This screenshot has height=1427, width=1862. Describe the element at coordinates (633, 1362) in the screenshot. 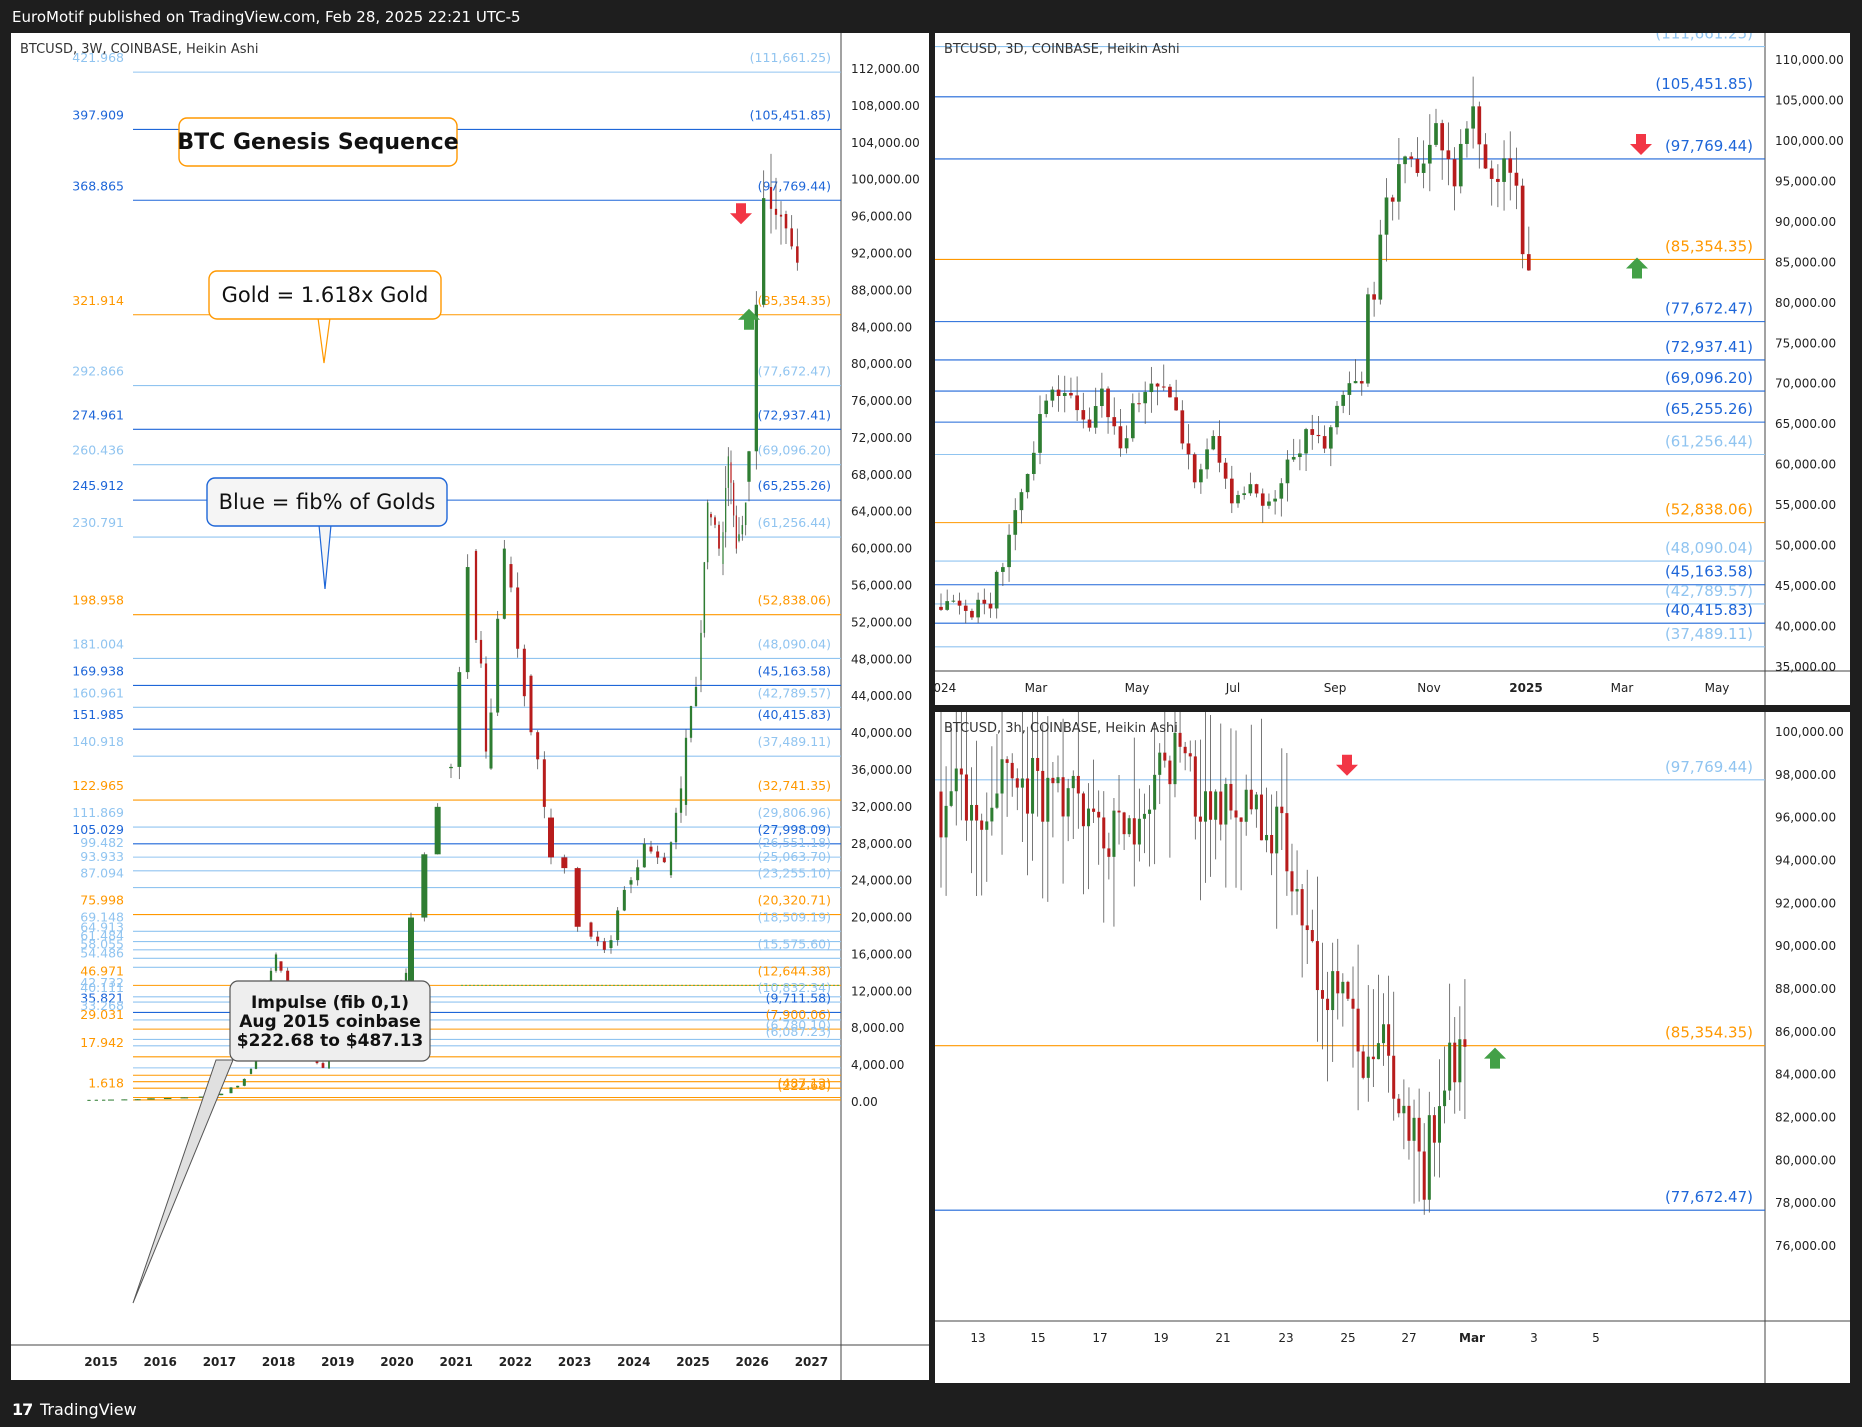

I see `time-tick: 2024` at that location.